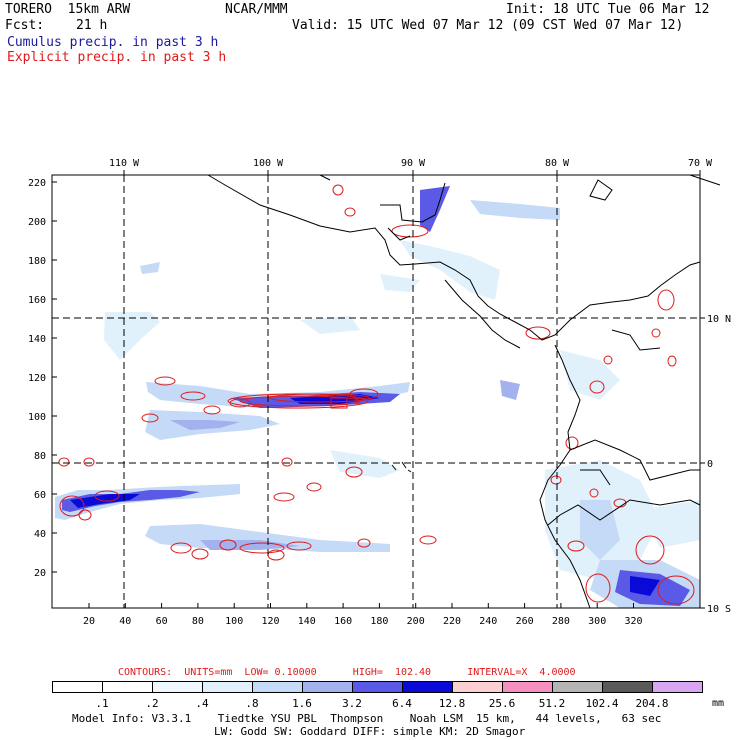 This screenshot has height=740, width=740. What do you see at coordinates (652, 703) in the screenshot?
I see `colorbar-label: 204.8` at bounding box center [652, 703].